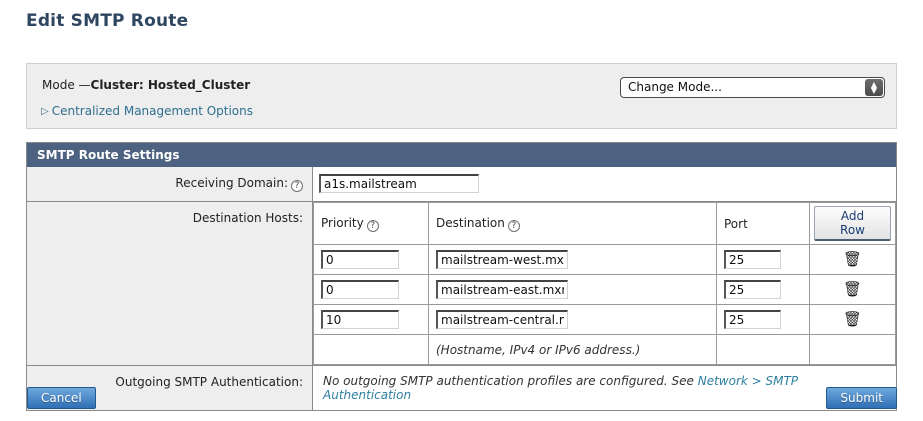 This screenshot has width=923, height=421. Describe the element at coordinates (874, 87) in the screenshot. I see `chevron-updown-icon: ▲ ▼` at that location.